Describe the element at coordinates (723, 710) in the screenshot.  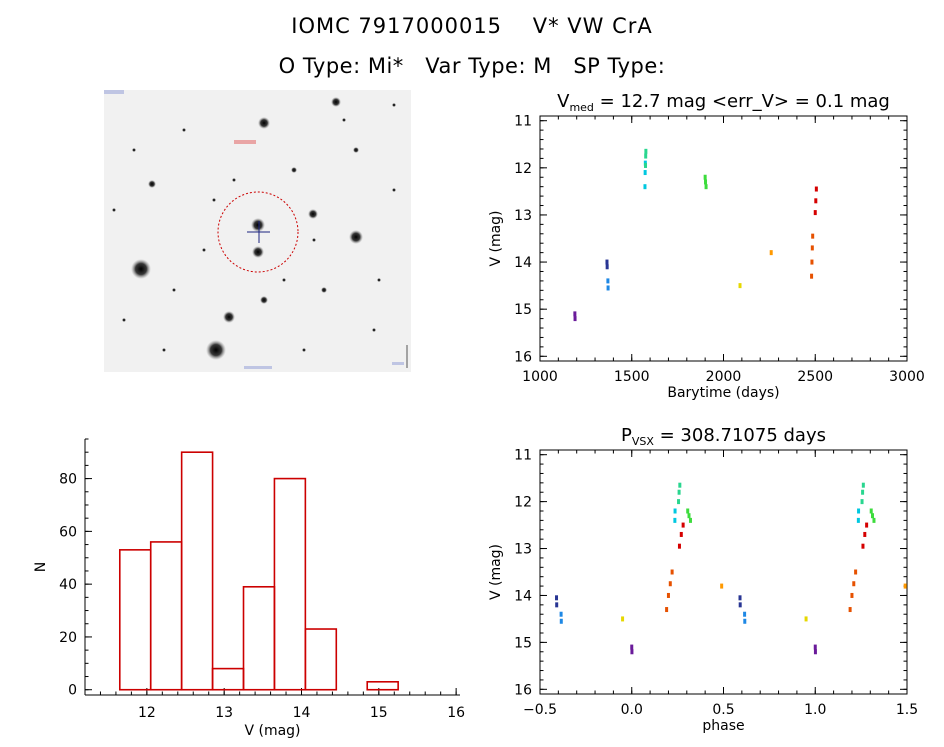
I see `phased-xtick-label: 0.5` at that location.